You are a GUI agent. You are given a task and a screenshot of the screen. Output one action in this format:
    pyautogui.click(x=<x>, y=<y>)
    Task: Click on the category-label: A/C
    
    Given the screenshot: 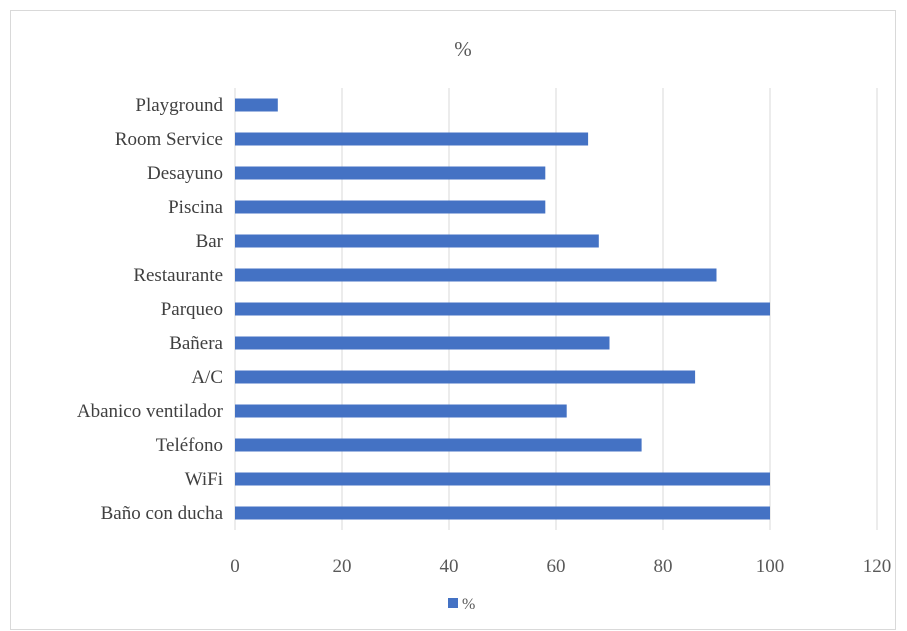 What is the action you would take?
    pyautogui.click(x=207, y=377)
    